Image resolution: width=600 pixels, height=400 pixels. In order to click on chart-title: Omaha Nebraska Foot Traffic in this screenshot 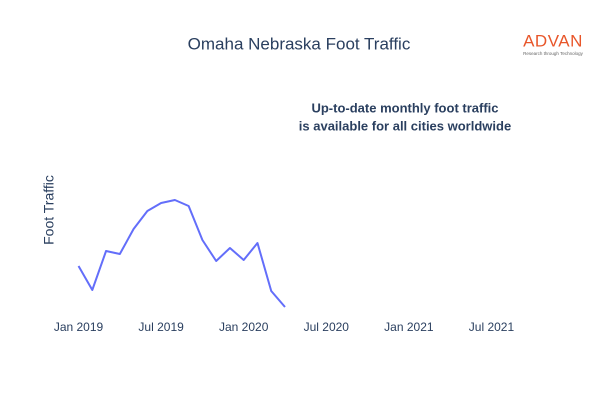, I will do `click(299, 43)`.